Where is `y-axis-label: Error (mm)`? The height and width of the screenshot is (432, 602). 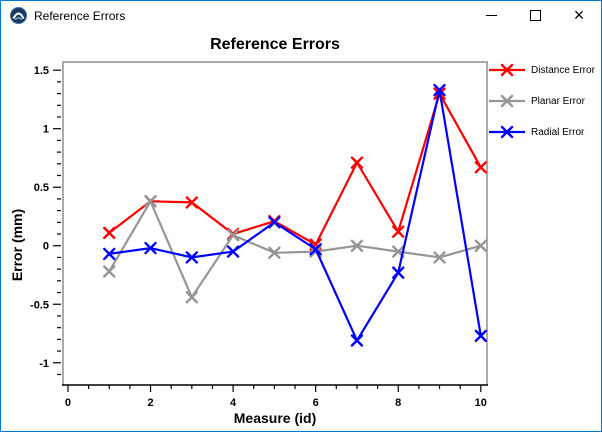 y-axis-label: Error (mm) is located at coordinates (17, 245).